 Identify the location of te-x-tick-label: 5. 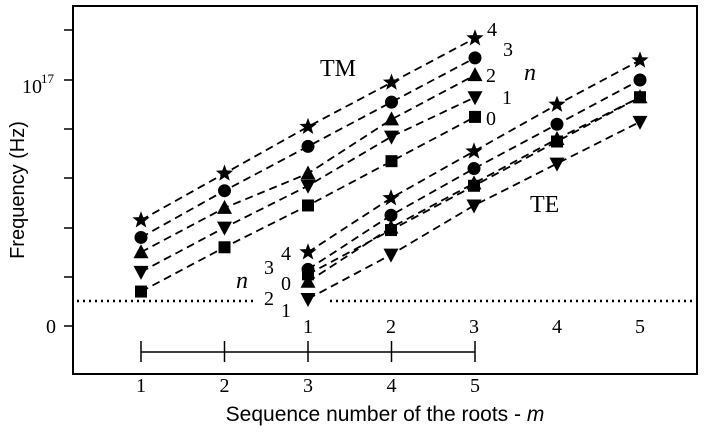
(640, 327).